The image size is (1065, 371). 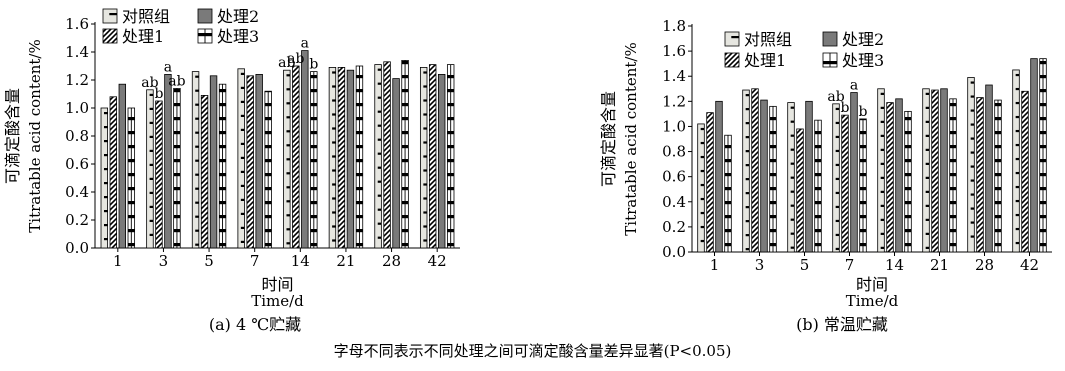 What do you see at coordinates (332, 158) in the screenshot?
I see `bar-对照组-21` at bounding box center [332, 158].